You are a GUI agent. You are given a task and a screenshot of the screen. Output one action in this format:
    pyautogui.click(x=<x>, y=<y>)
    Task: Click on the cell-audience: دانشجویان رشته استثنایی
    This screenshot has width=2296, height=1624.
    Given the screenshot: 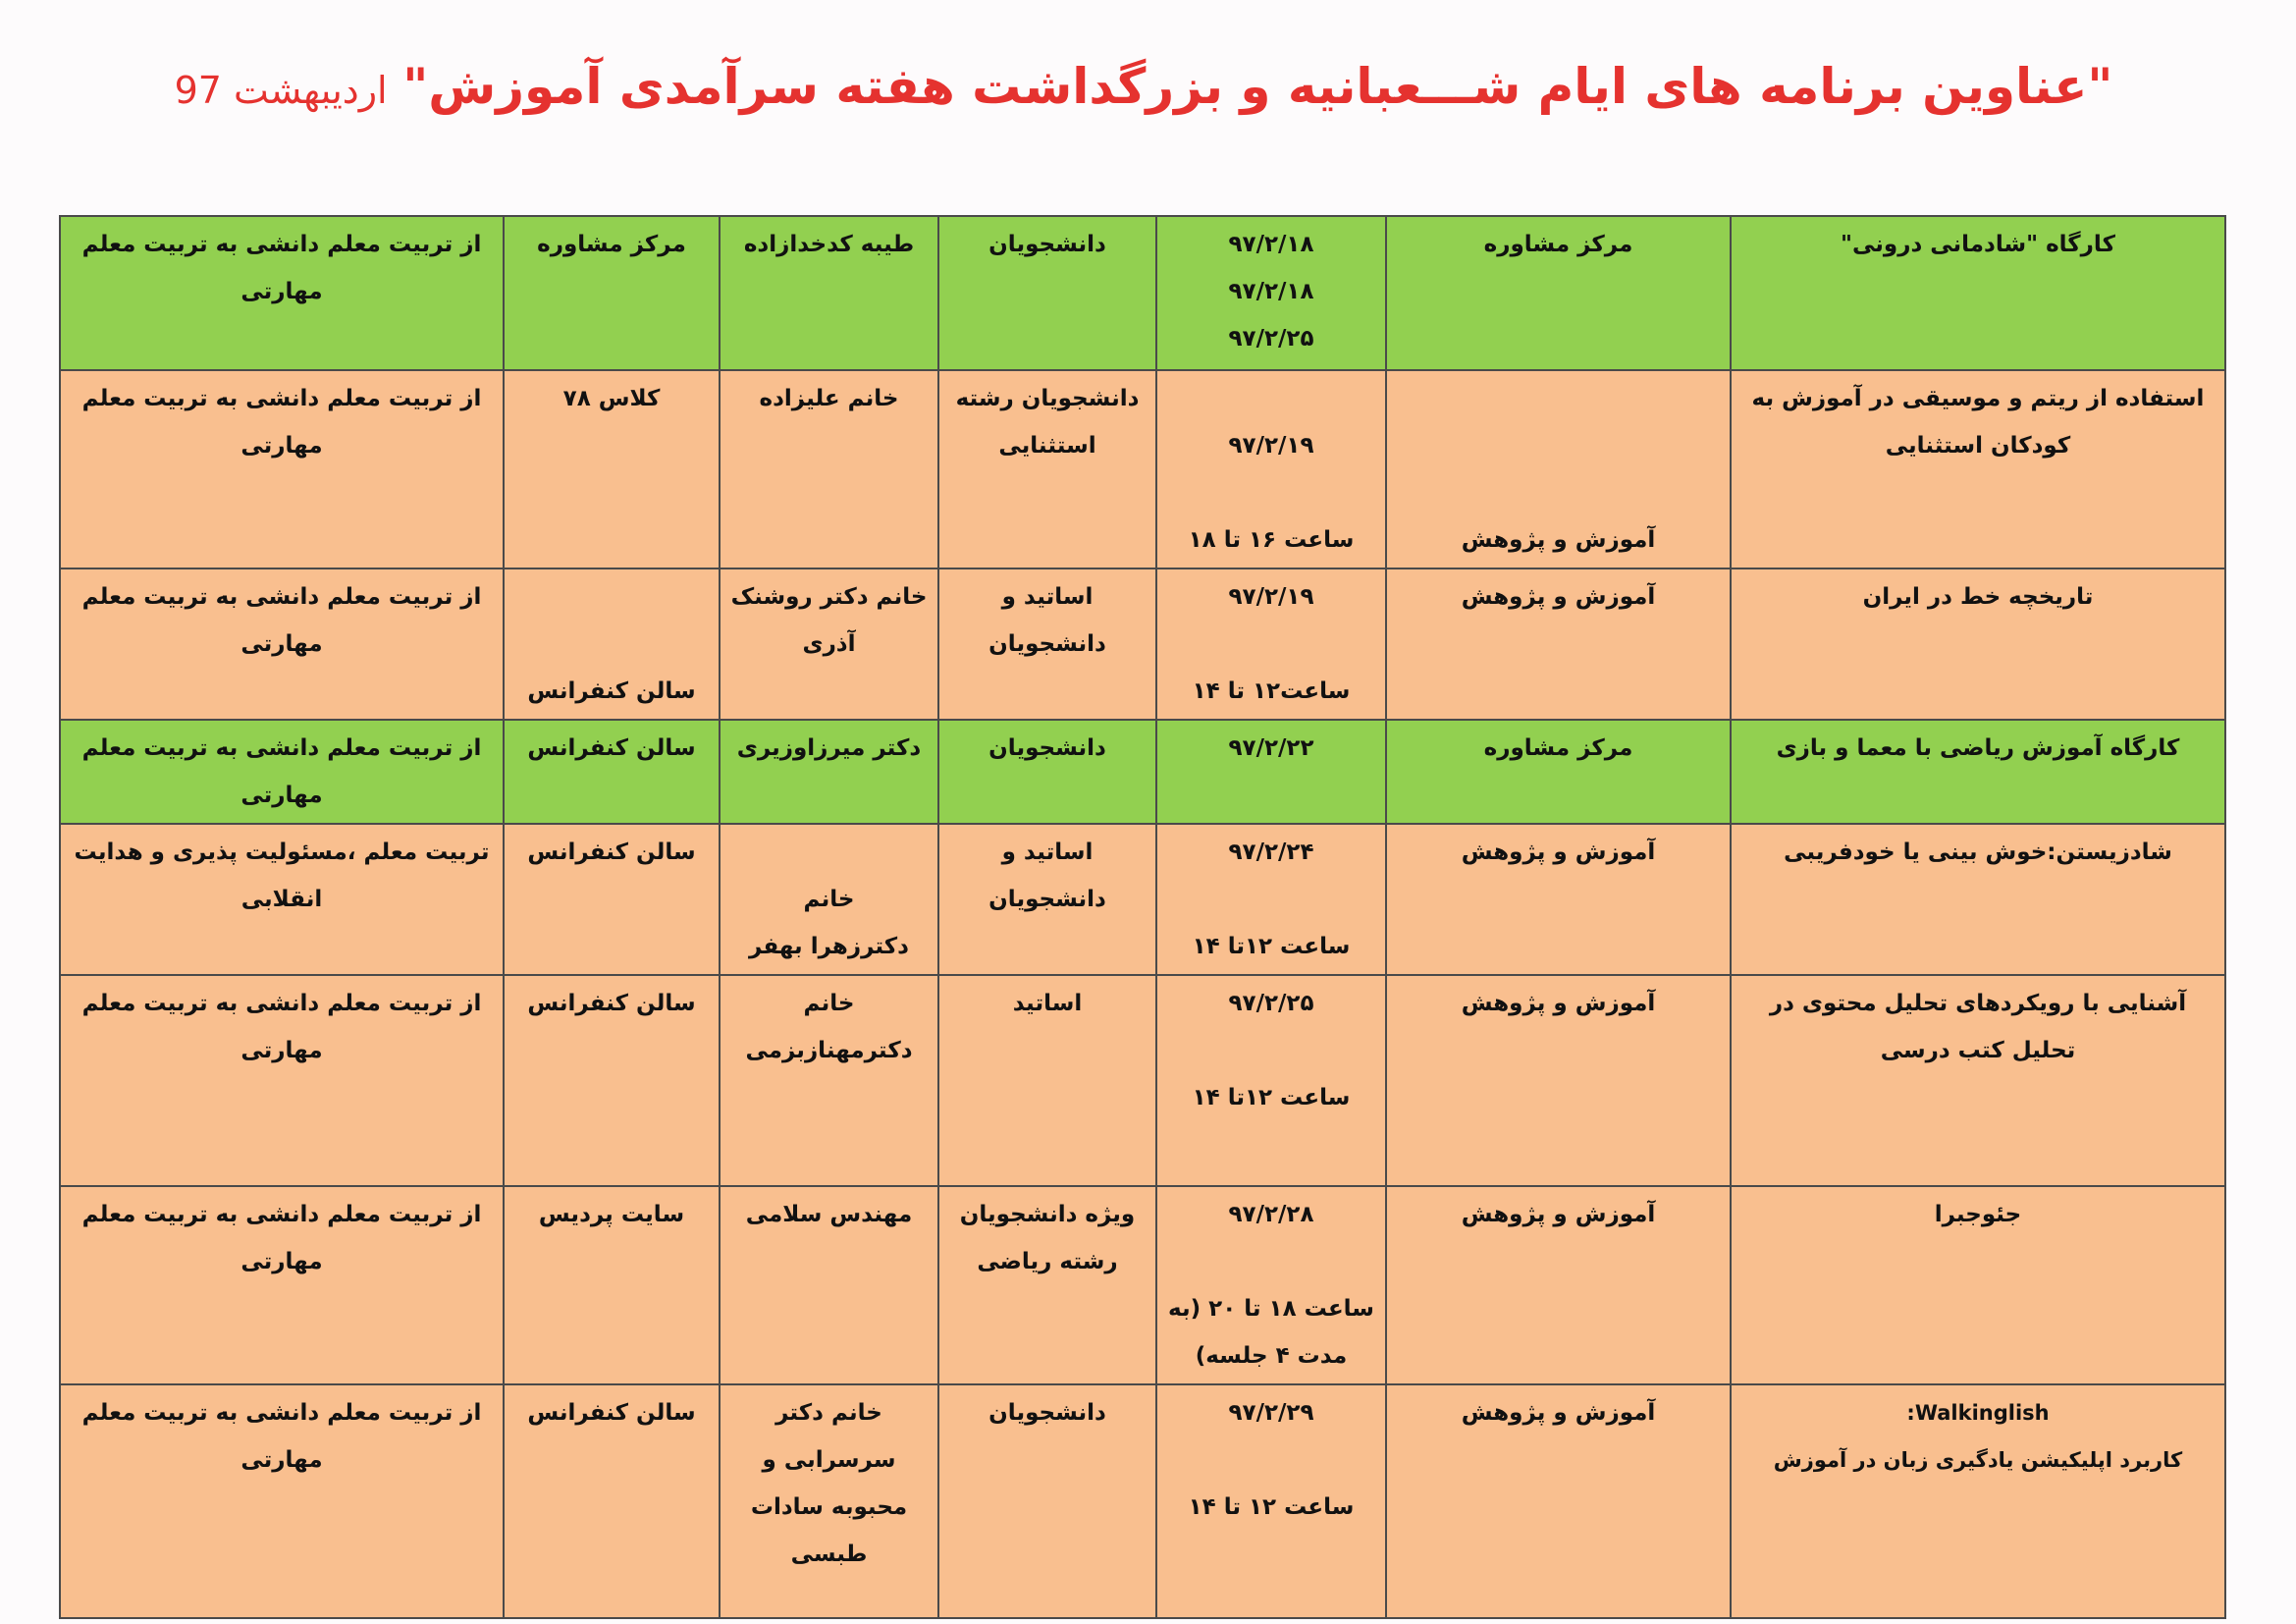 What is the action you would take?
    pyautogui.click(x=1047, y=469)
    